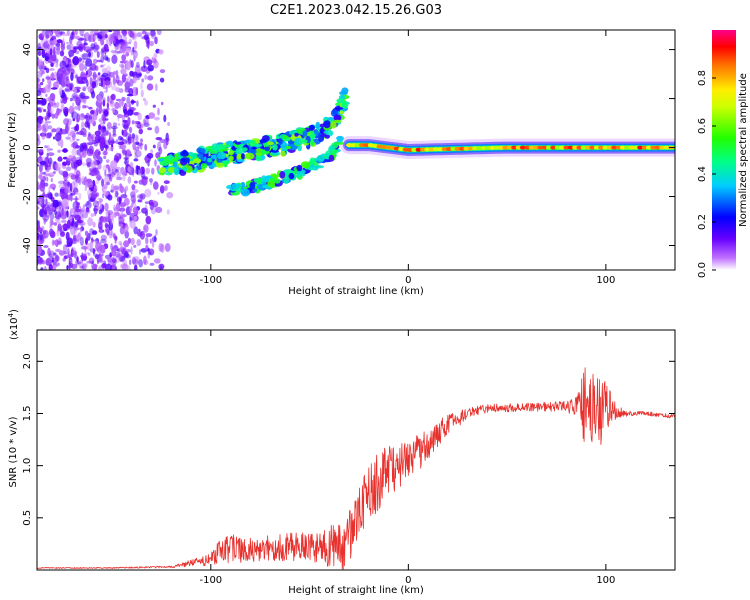  Describe the element at coordinates (13, 324) in the screenshot. I see `snr-scale-label: (x104)` at that location.